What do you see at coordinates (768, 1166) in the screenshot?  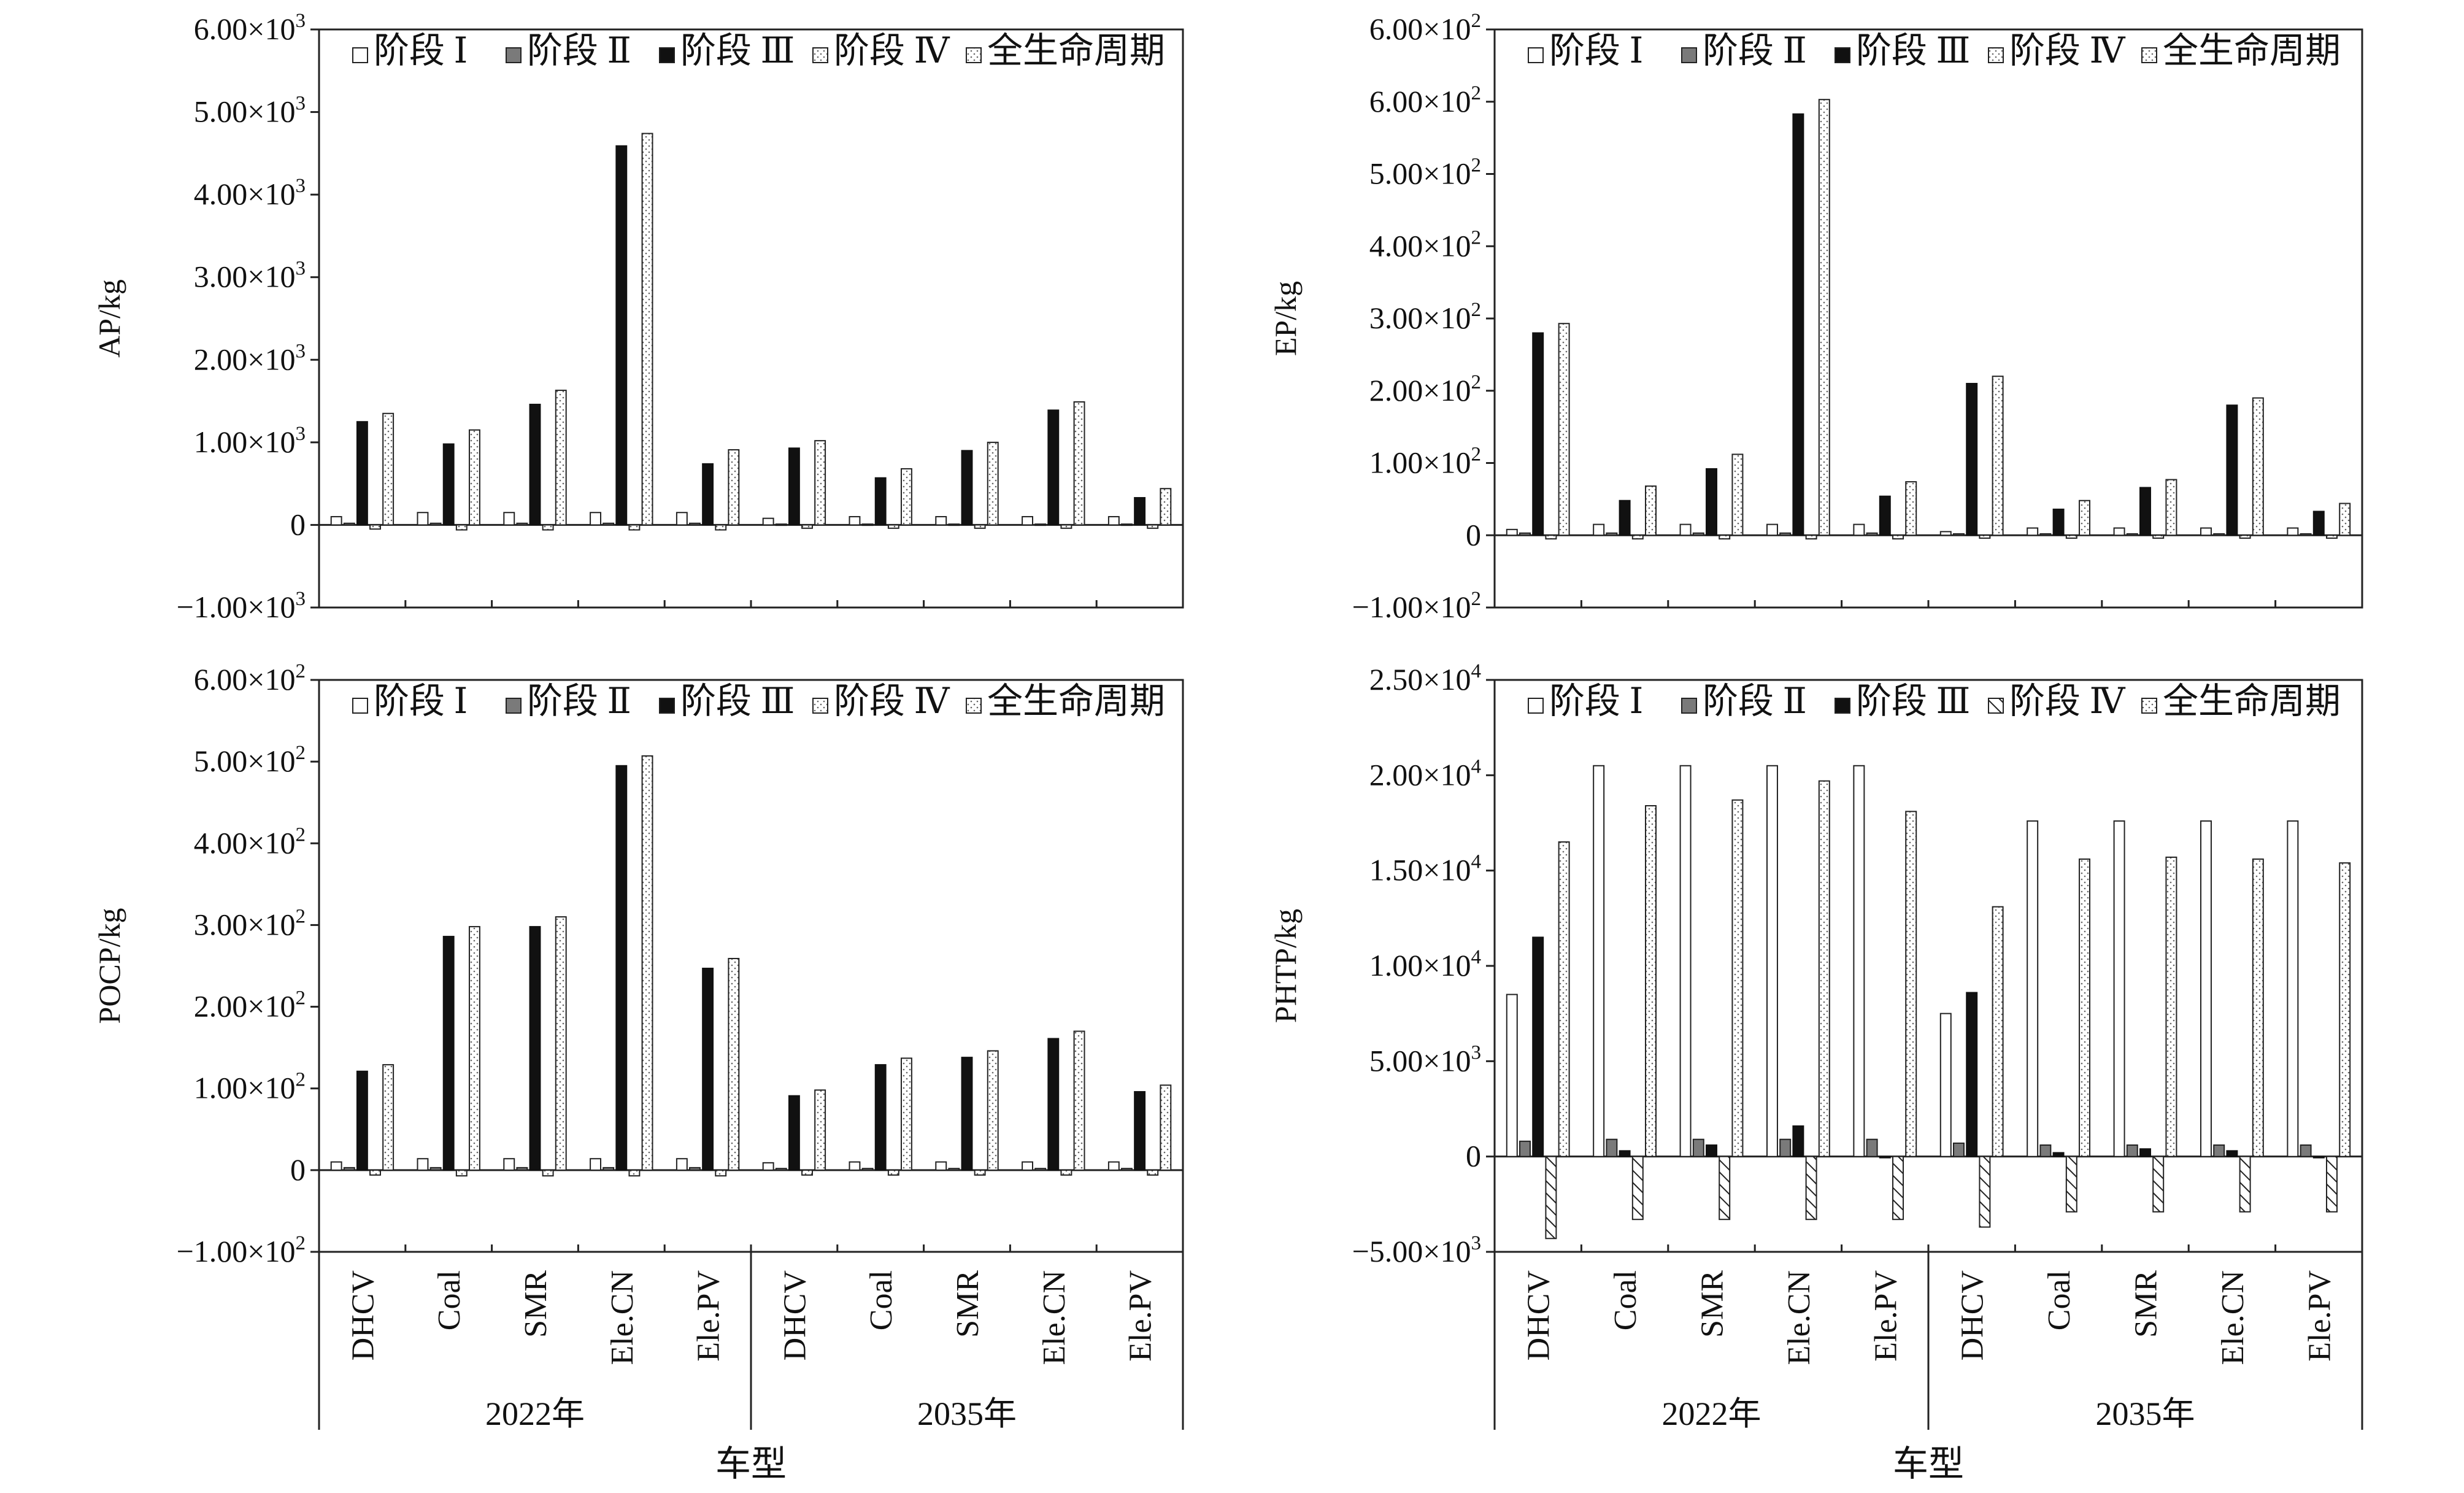 I see `bar-pocp-s1-c6` at bounding box center [768, 1166].